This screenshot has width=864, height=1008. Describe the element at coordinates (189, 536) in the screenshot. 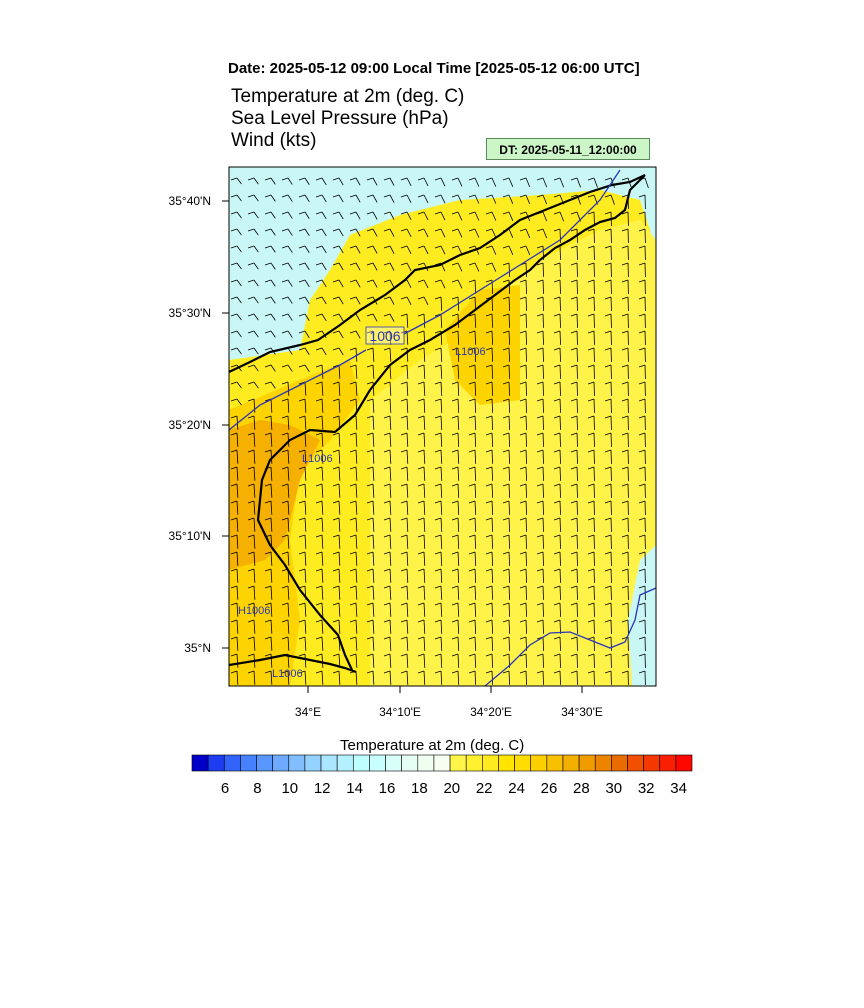

I see `lat-label: 35°10'N` at that location.